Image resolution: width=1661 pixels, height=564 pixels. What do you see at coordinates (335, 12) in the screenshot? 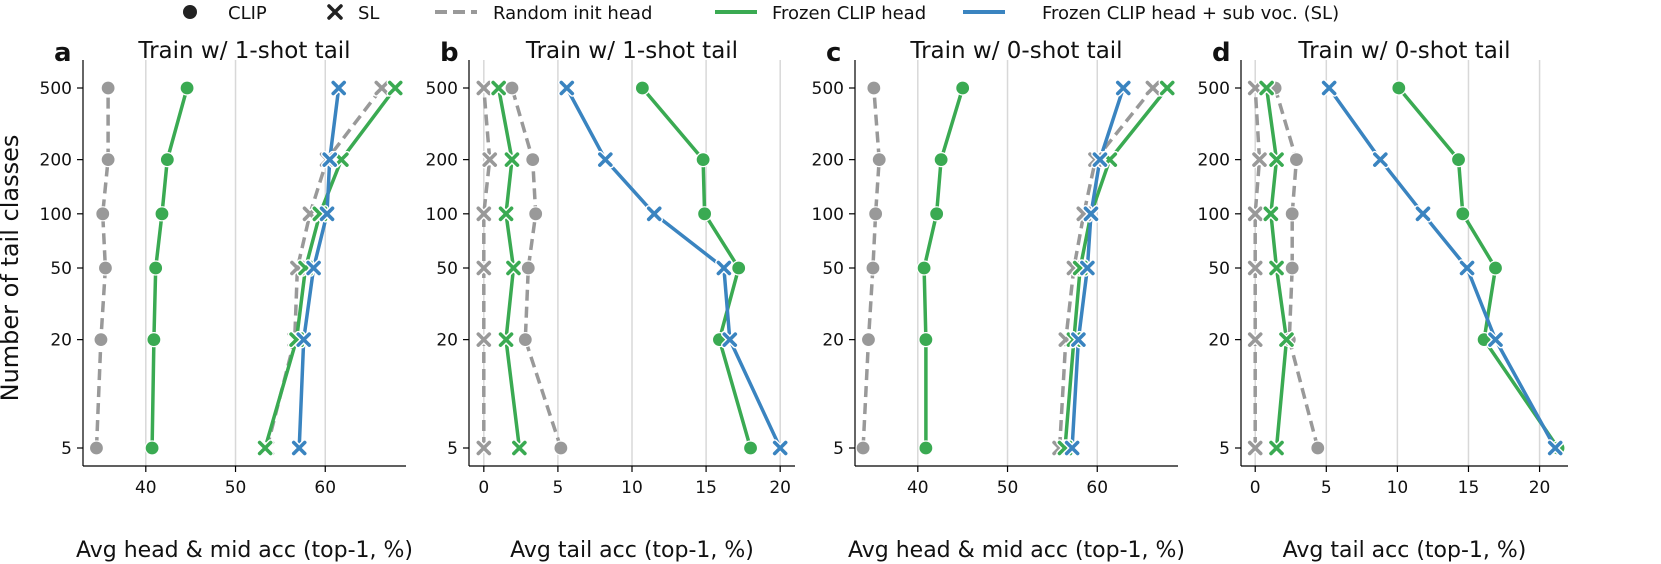
I see `legend-x-marker` at bounding box center [335, 12].